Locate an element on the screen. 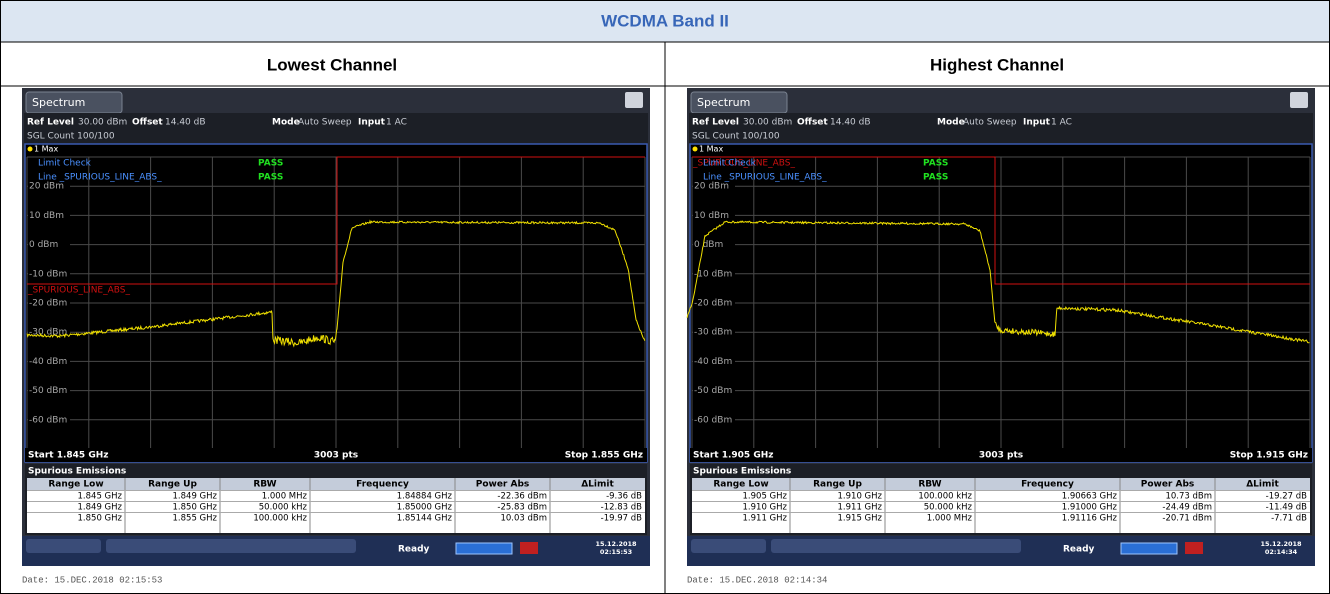  progress is located at coordinates (484, 548).